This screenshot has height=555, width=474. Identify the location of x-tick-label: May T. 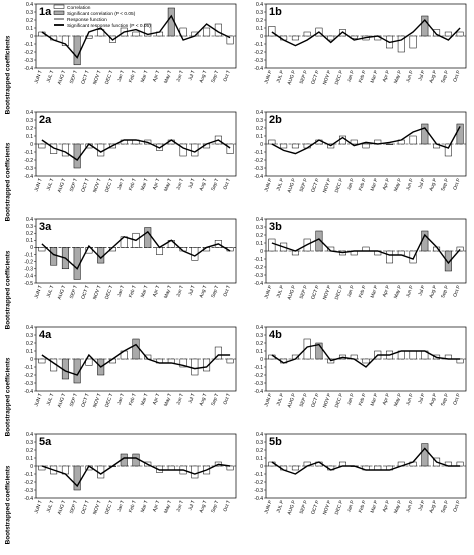
(168, 292).